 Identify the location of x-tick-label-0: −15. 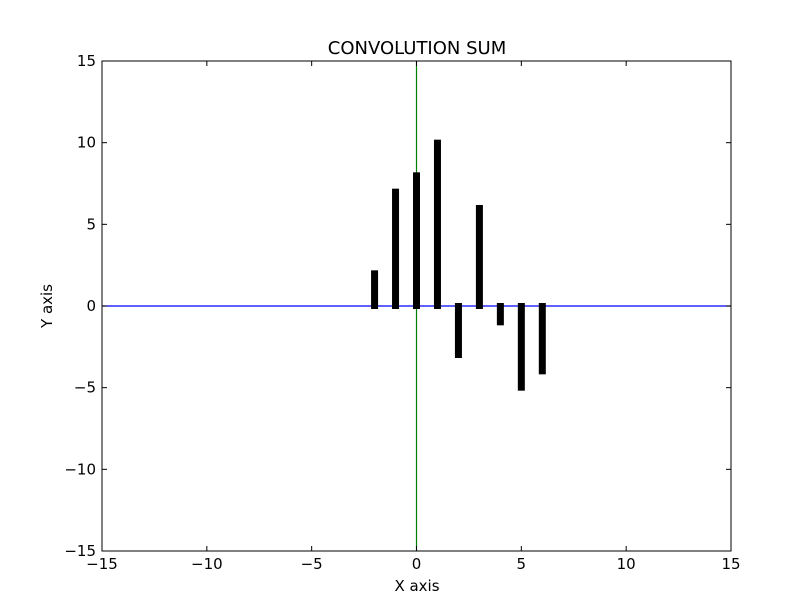
(102, 564).